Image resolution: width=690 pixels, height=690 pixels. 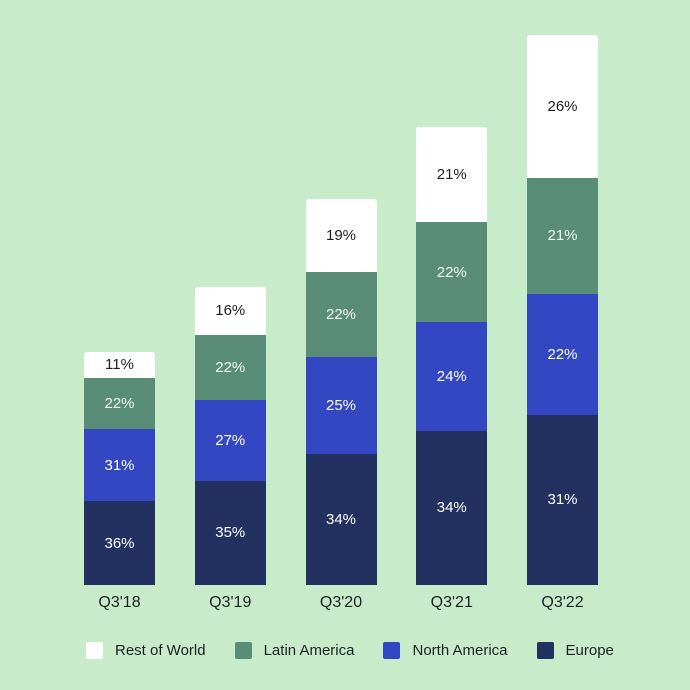 What do you see at coordinates (160, 650) in the screenshot?
I see `legend-label-rest-of-world: Rest of World` at bounding box center [160, 650].